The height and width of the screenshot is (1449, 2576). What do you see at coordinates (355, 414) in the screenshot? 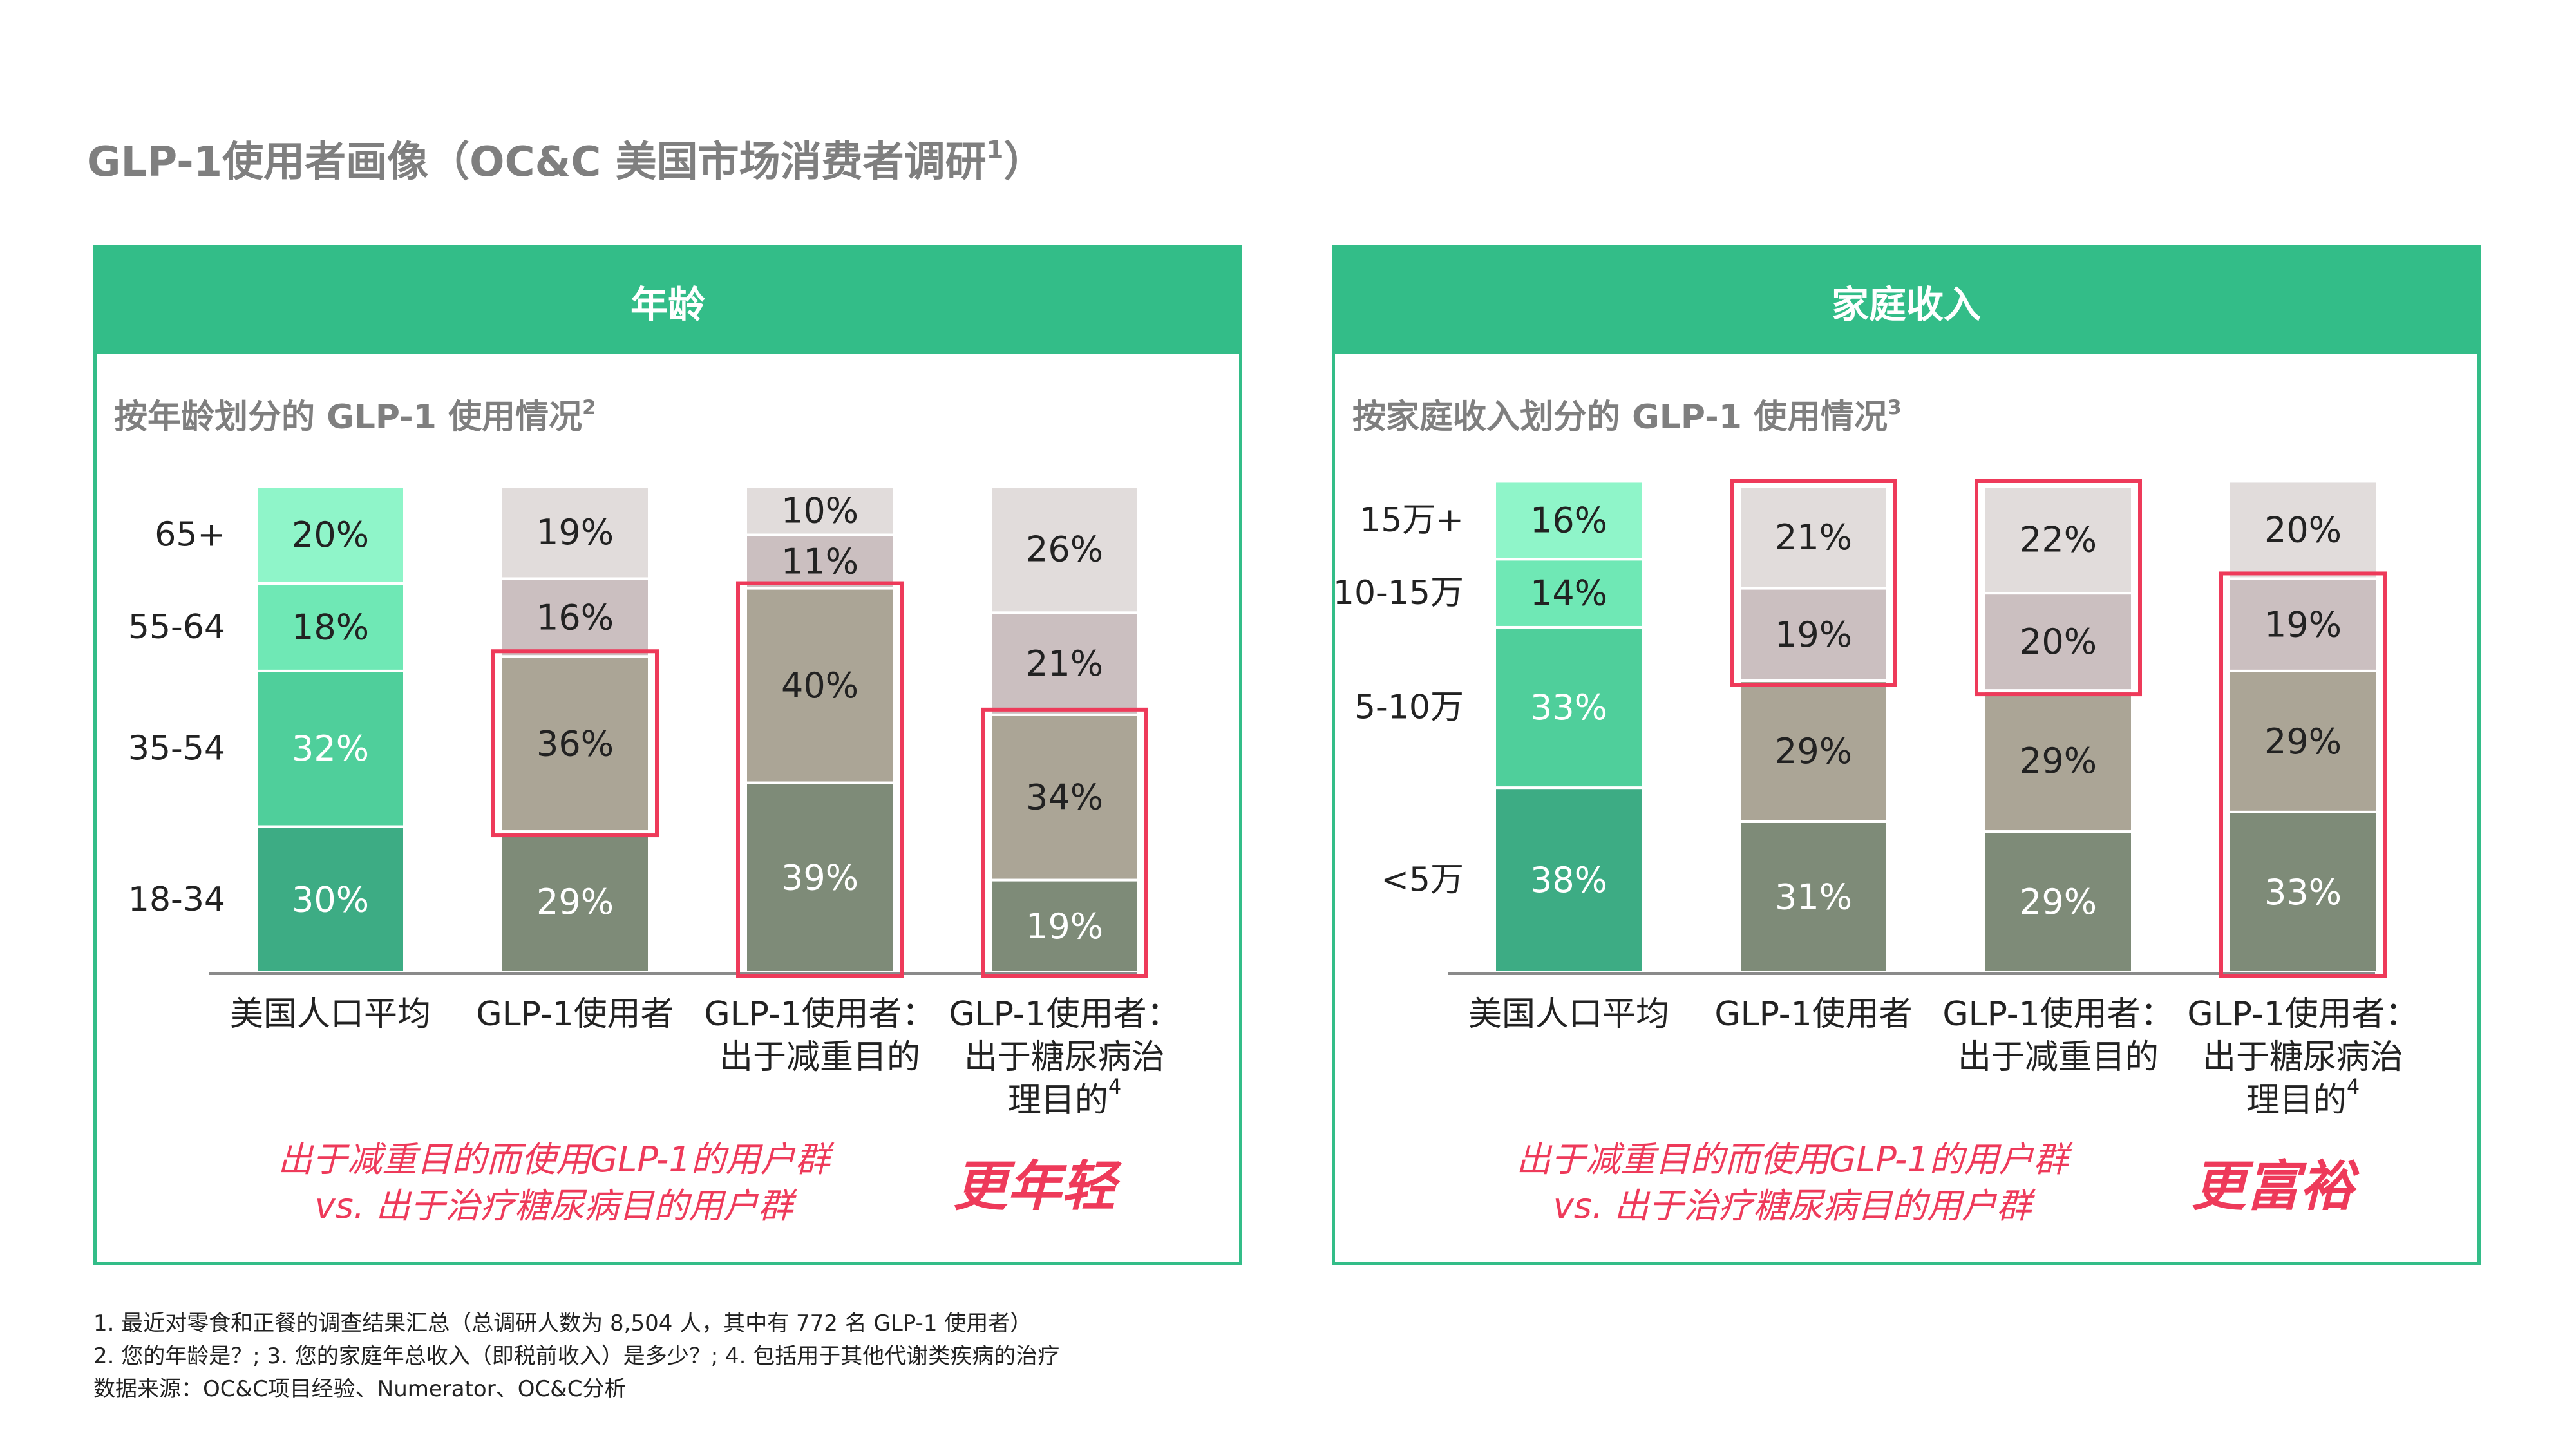
I see `age-chart-title: 按年龄划分的 GLP-1 使用情况2` at bounding box center [355, 414].